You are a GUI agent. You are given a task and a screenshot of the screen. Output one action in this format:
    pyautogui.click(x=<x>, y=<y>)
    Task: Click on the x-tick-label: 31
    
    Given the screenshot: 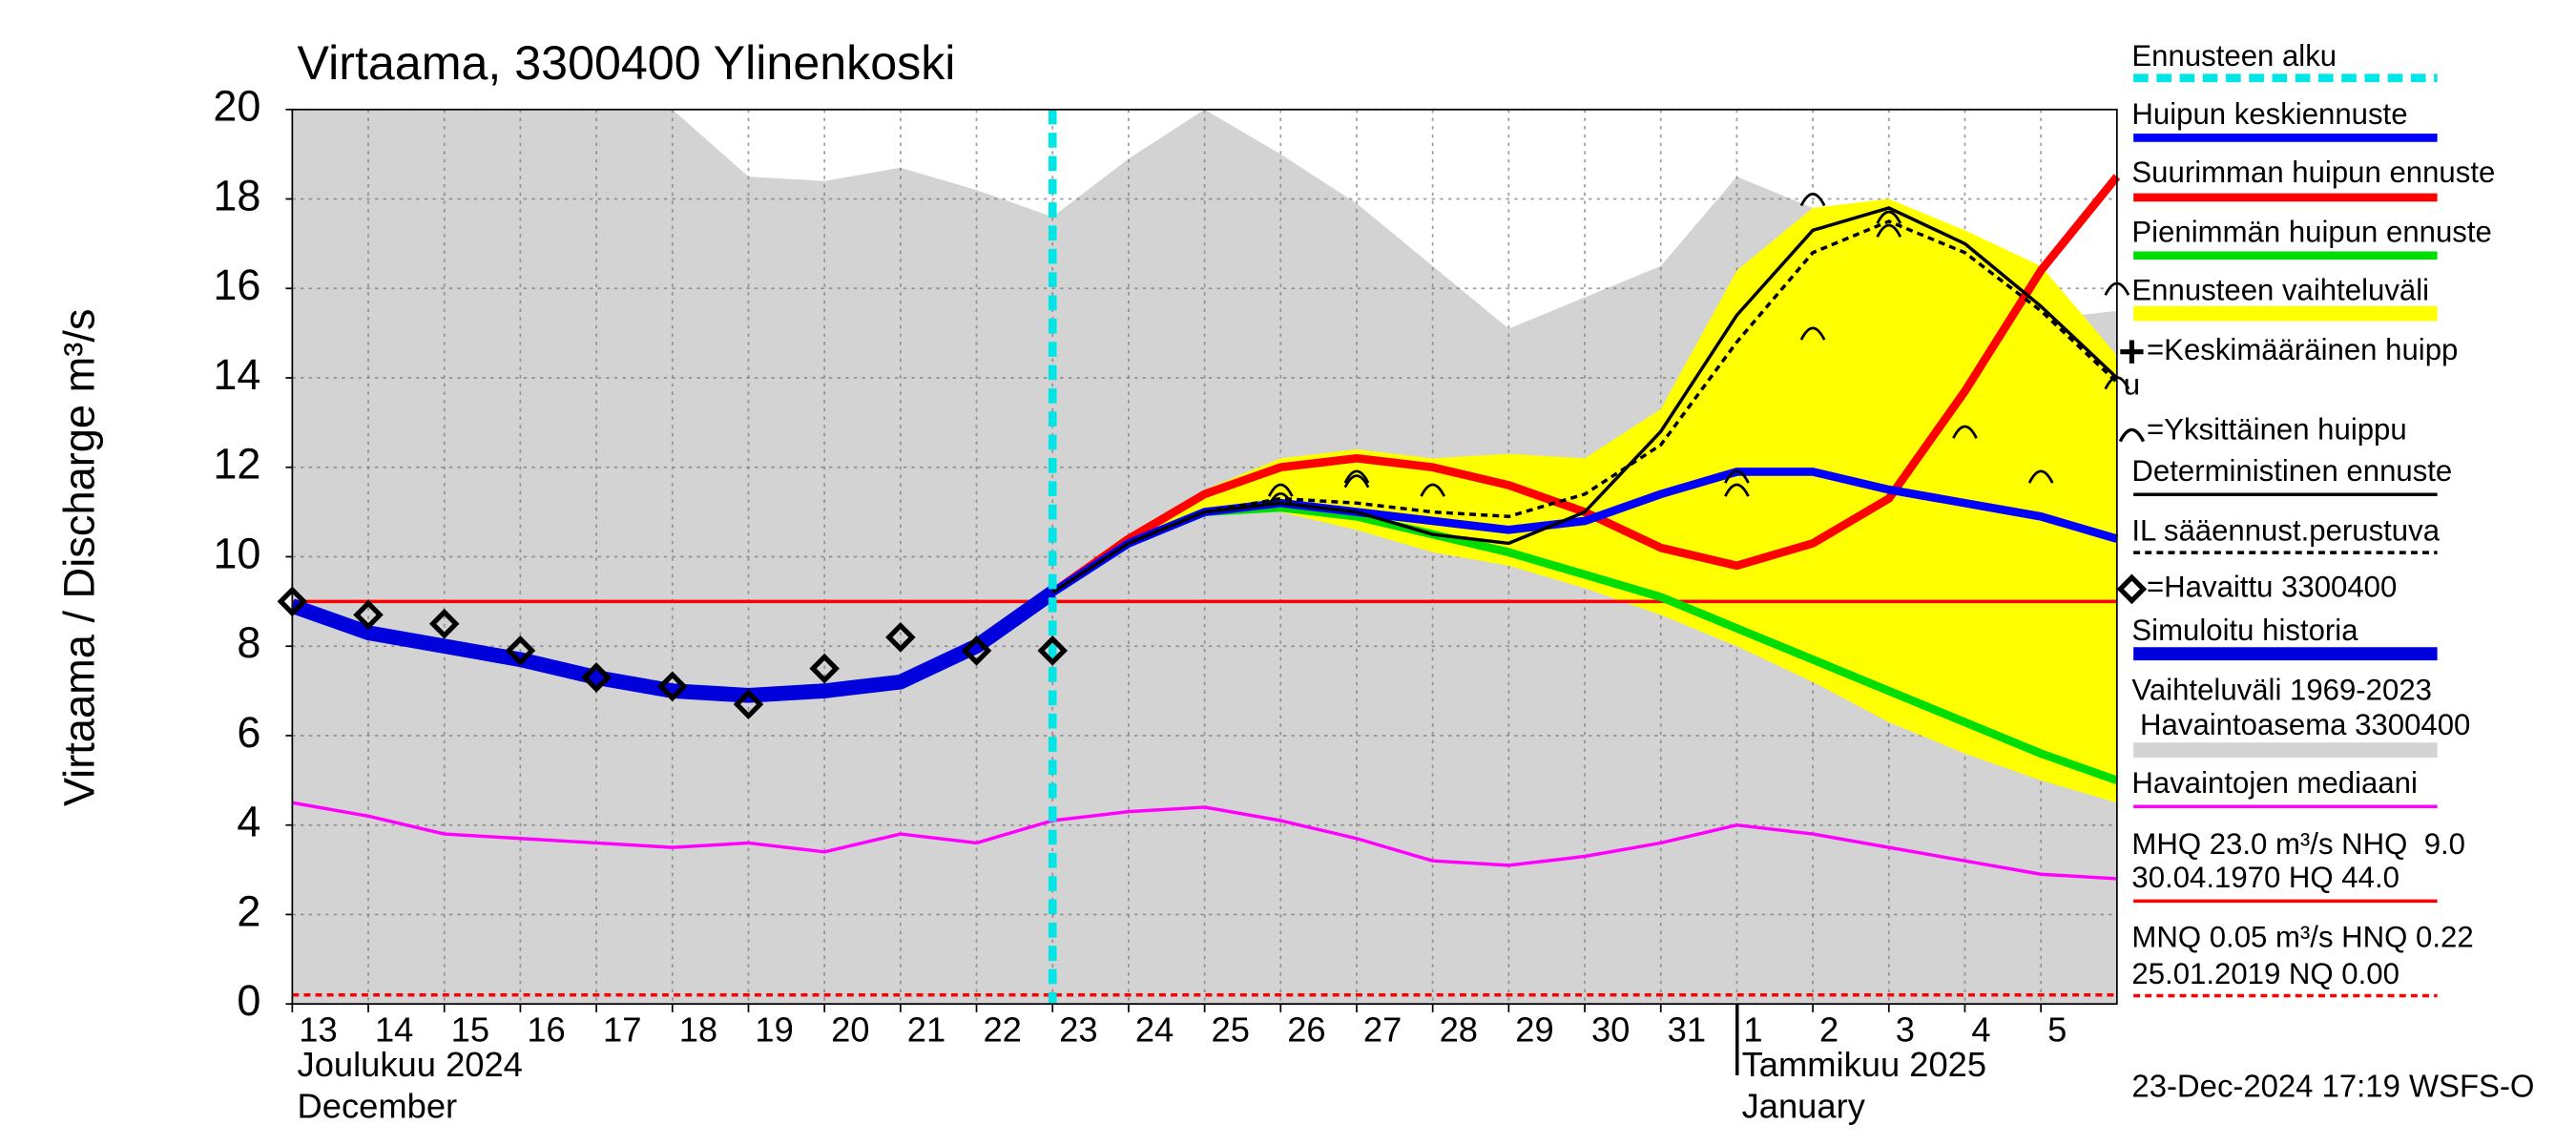 What is the action you would take?
    pyautogui.click(x=1687, y=1029)
    